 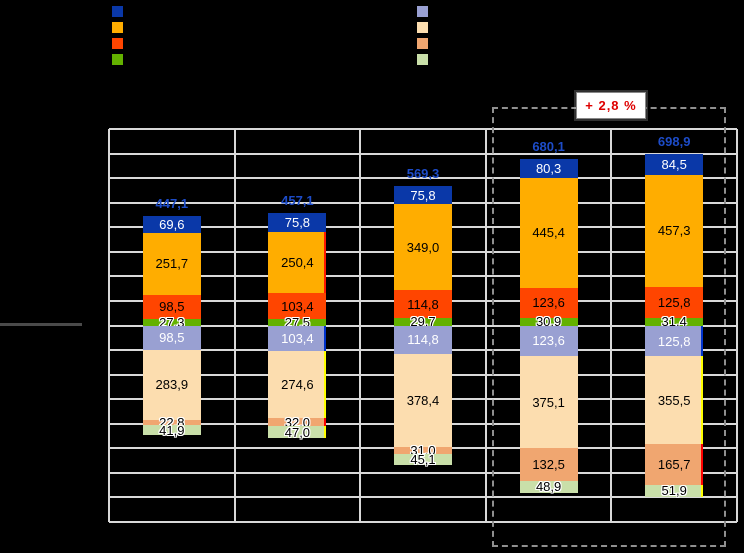 What do you see at coordinates (117, 59) in the screenshot?
I see `legend-swatch-green` at bounding box center [117, 59].